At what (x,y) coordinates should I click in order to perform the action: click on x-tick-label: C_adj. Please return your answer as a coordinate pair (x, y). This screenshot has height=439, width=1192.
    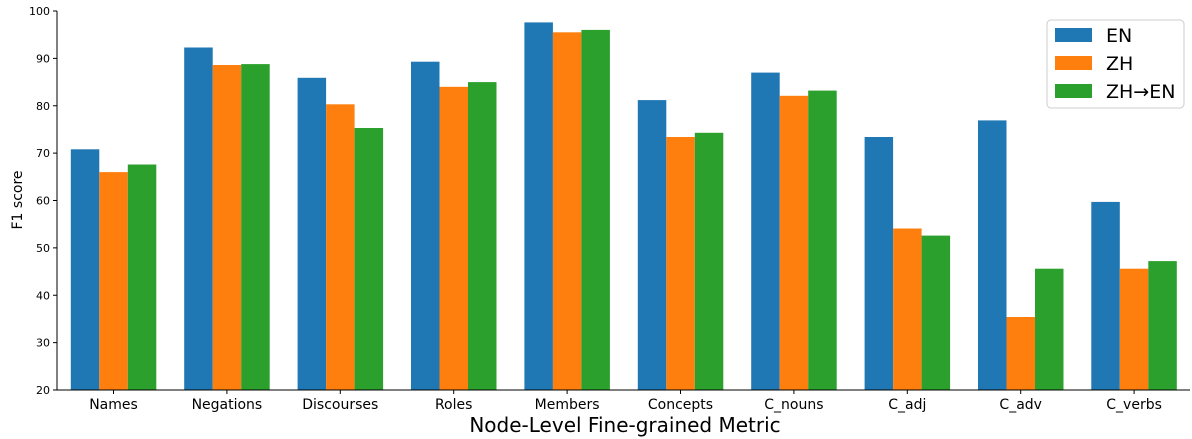
    Looking at the image, I should click on (907, 405).